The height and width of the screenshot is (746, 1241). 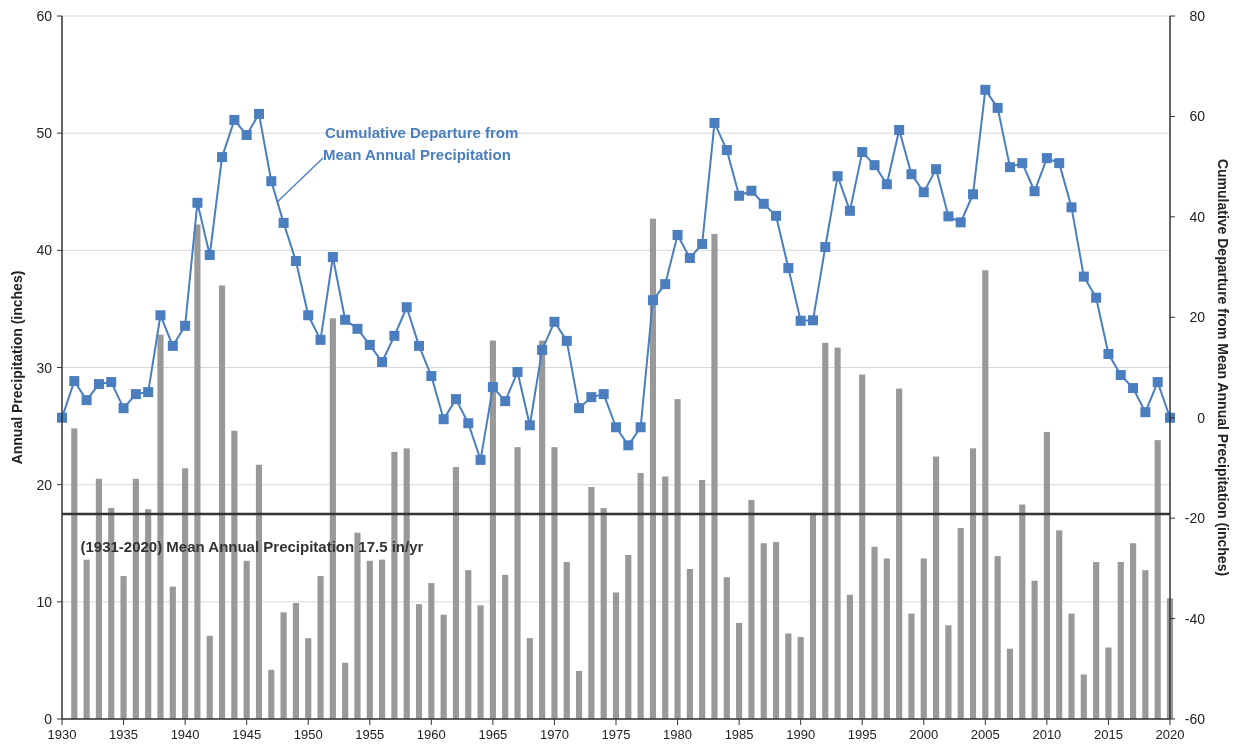 What do you see at coordinates (616, 734) in the screenshot?
I see `x-tick-label: 1975` at bounding box center [616, 734].